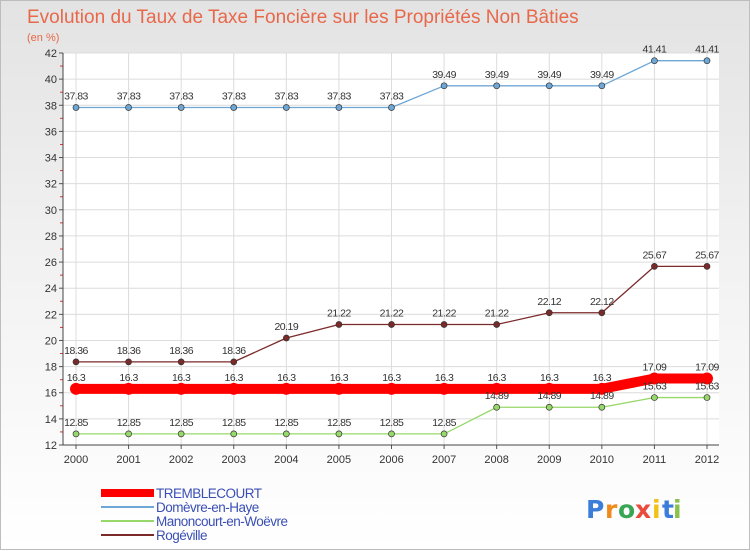  I want to click on y-tick-label: 28, so click(51, 237).